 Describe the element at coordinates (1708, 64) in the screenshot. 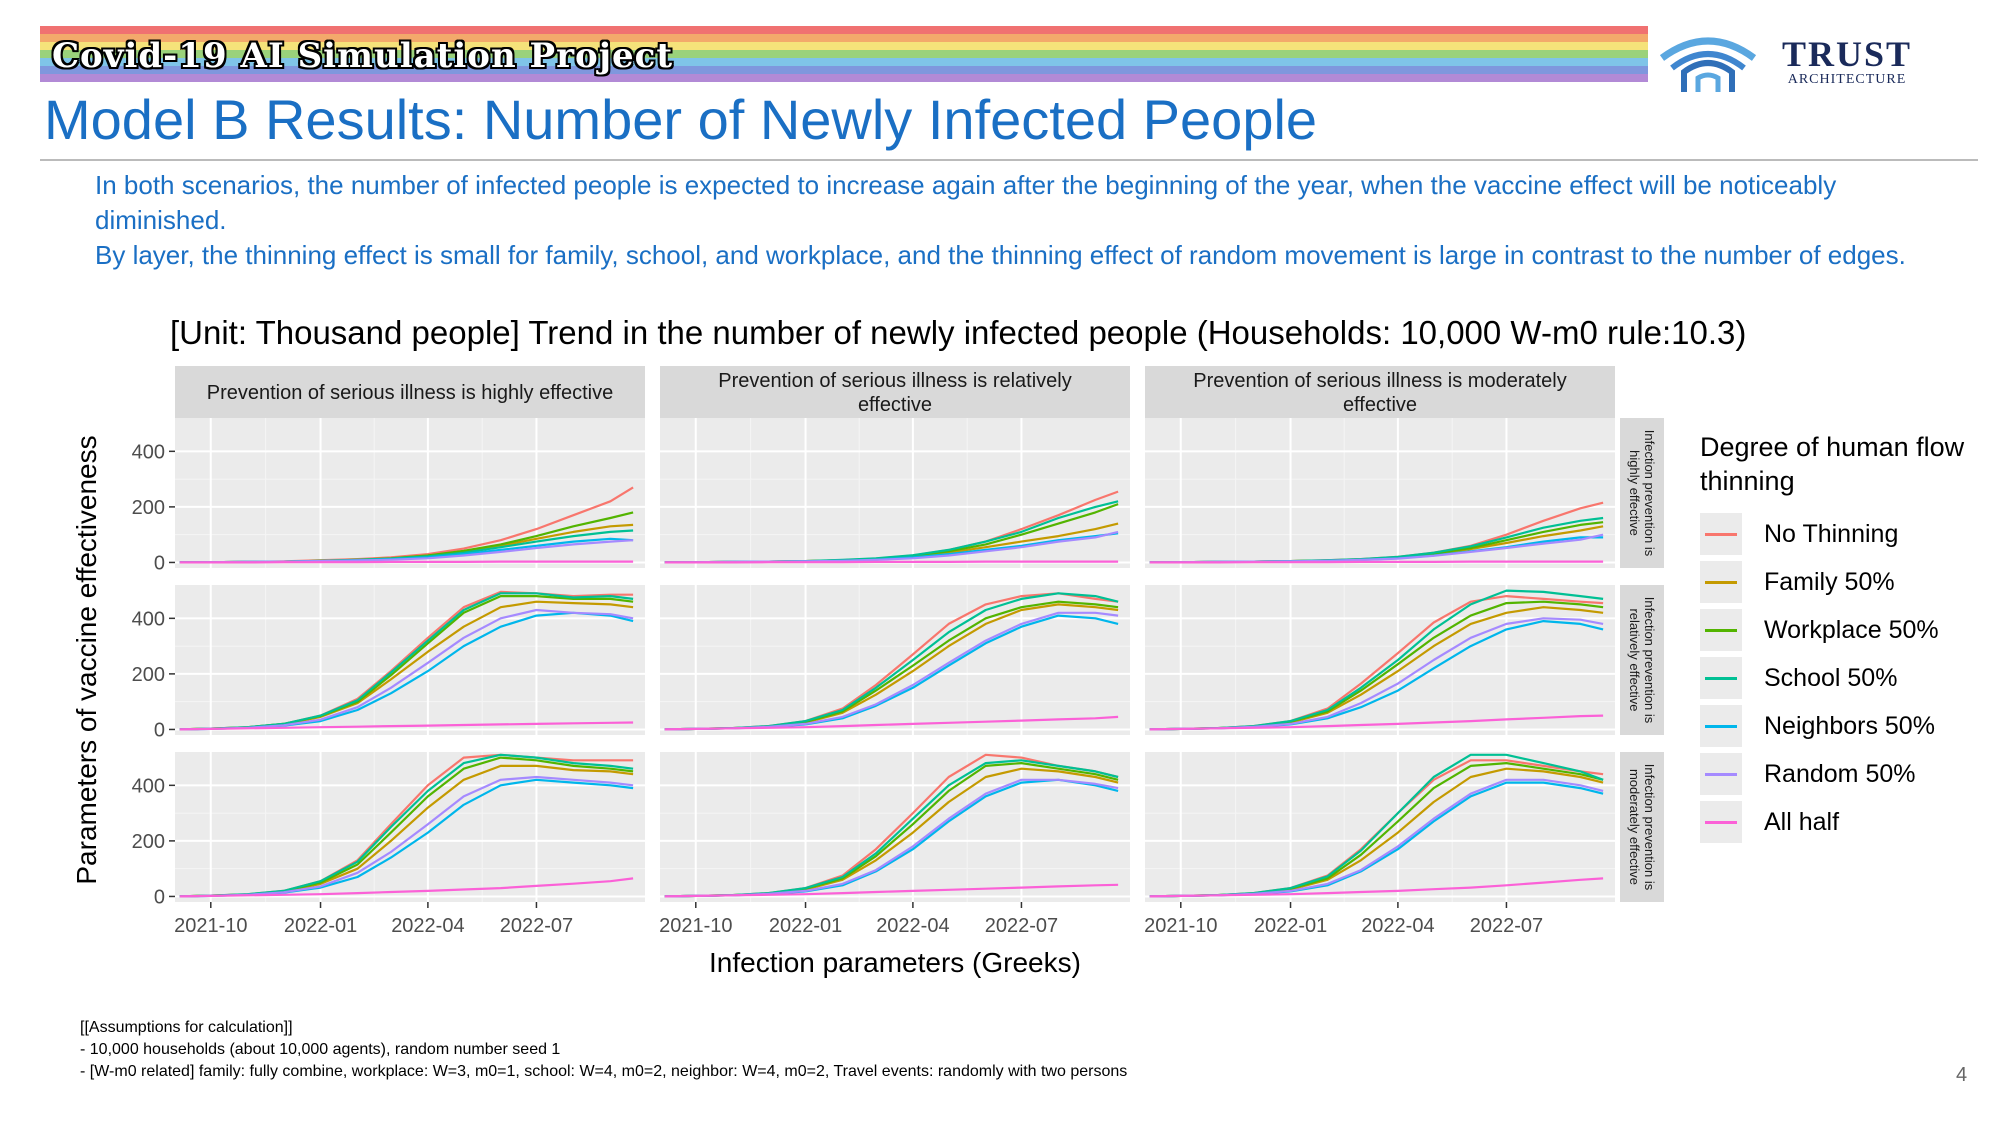

I see `trust-architecture-logo-icon` at that location.